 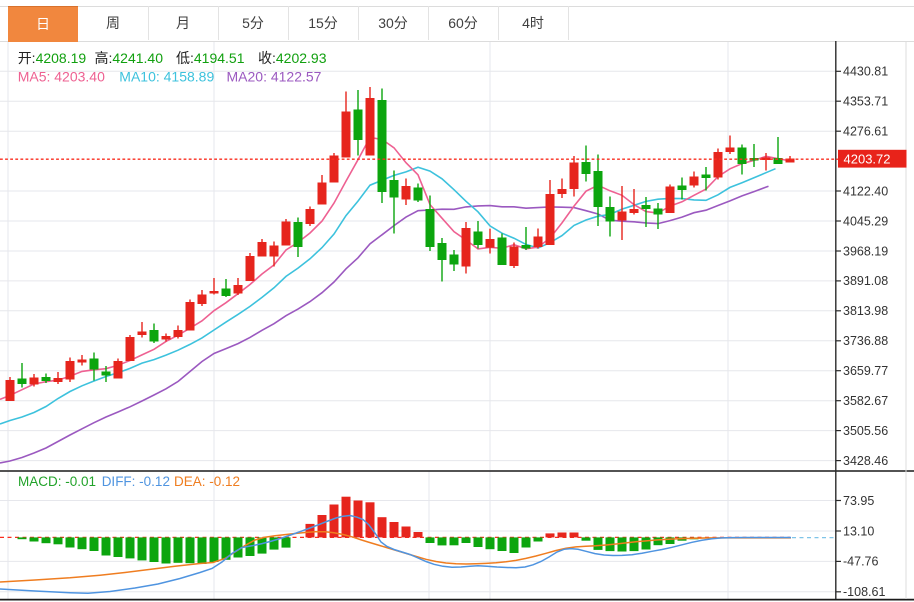 I want to click on svg-text: 3428.46, so click(x=865, y=461).